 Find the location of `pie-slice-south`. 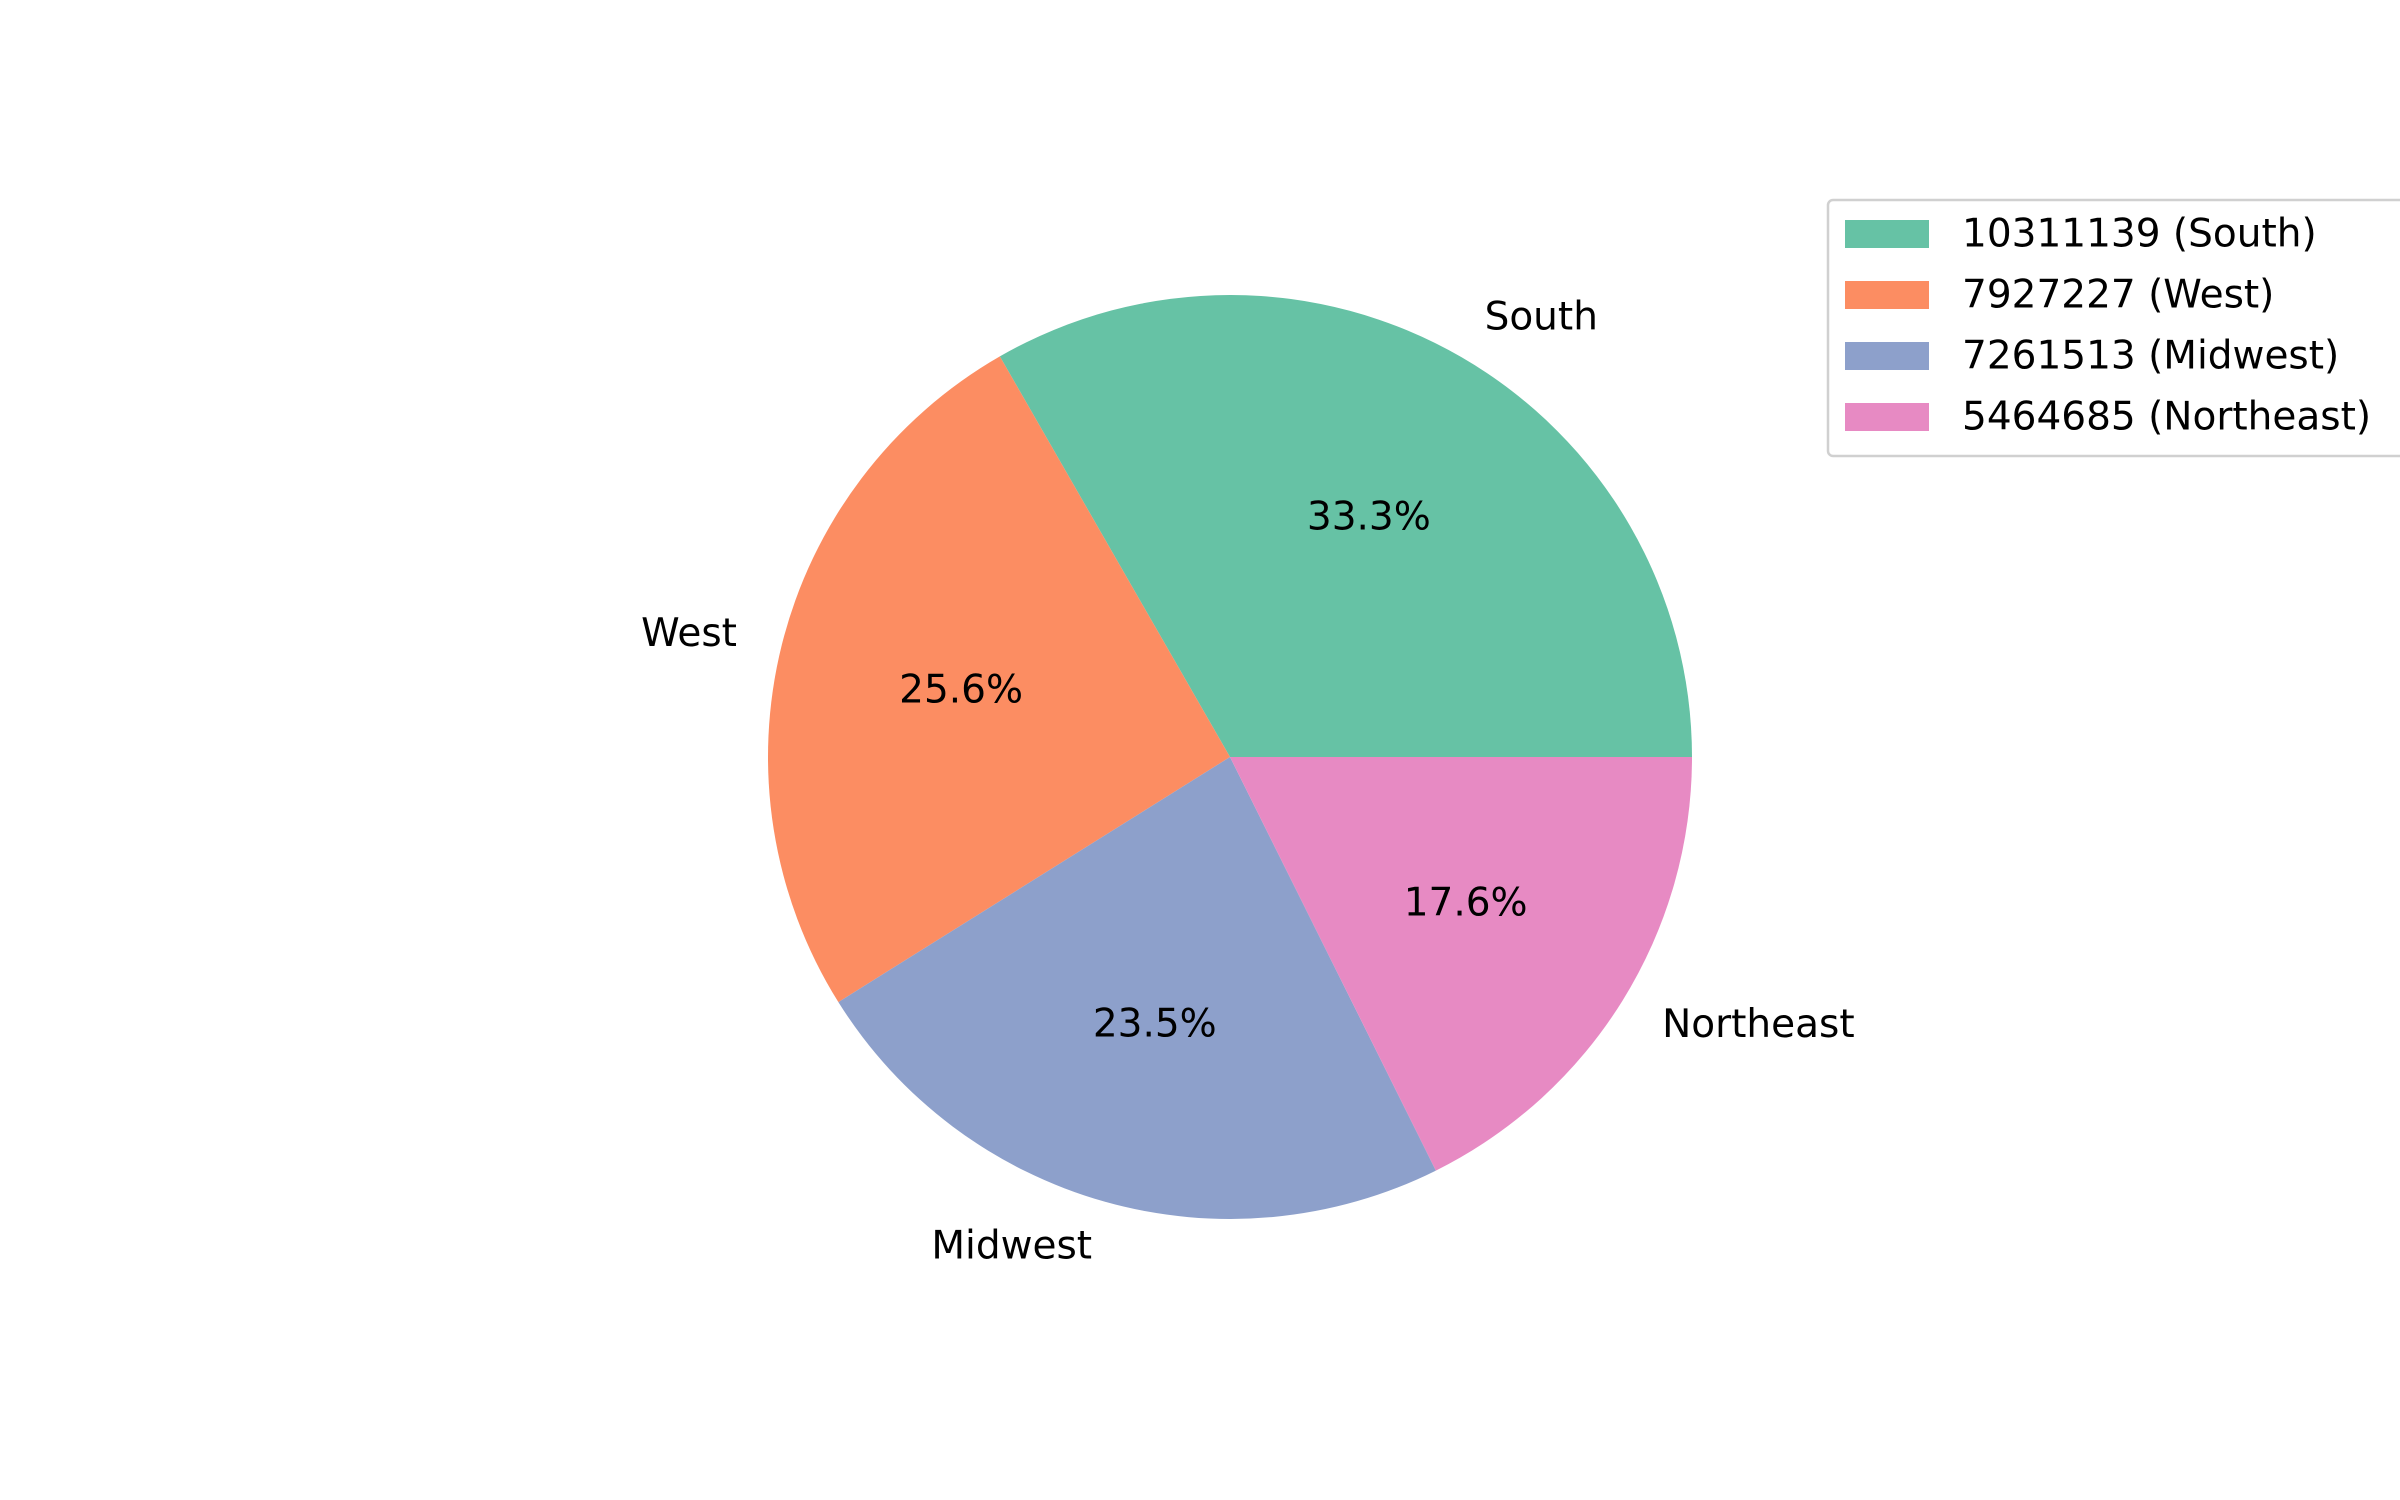

pie-slice-south is located at coordinates (1345, 525).